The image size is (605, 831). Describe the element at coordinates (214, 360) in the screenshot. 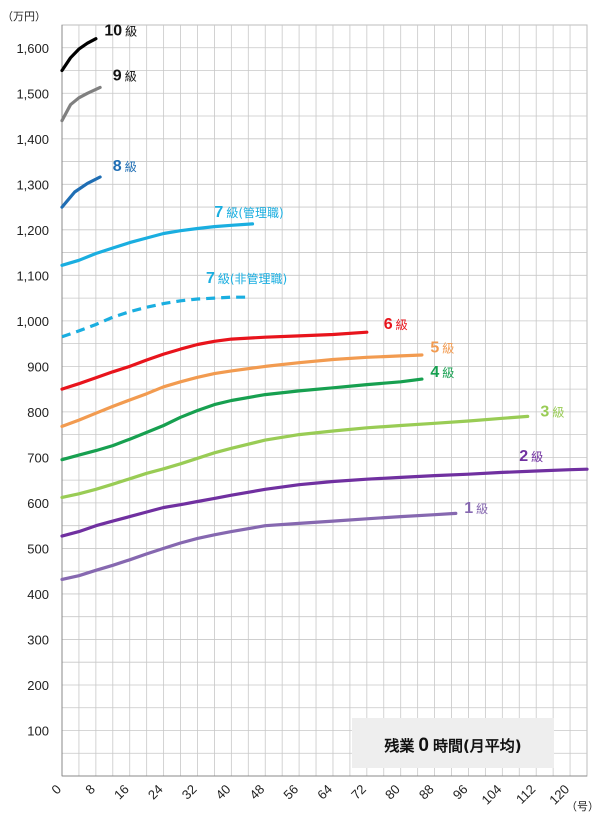

I see `series-line-6級` at that location.